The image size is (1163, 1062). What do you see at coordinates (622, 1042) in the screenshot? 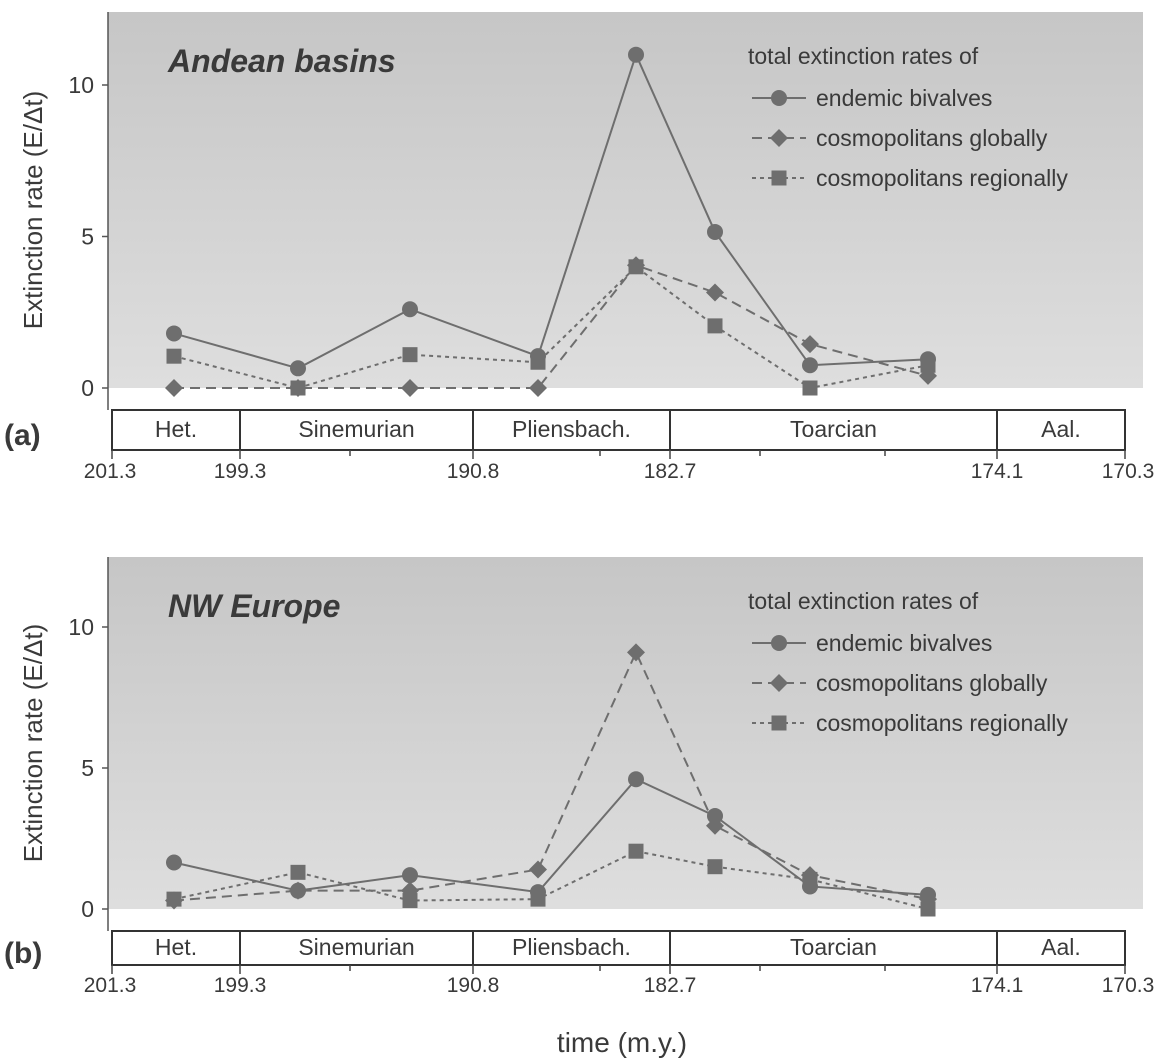
I see `x-axis-title: time (m.y.)` at bounding box center [622, 1042].